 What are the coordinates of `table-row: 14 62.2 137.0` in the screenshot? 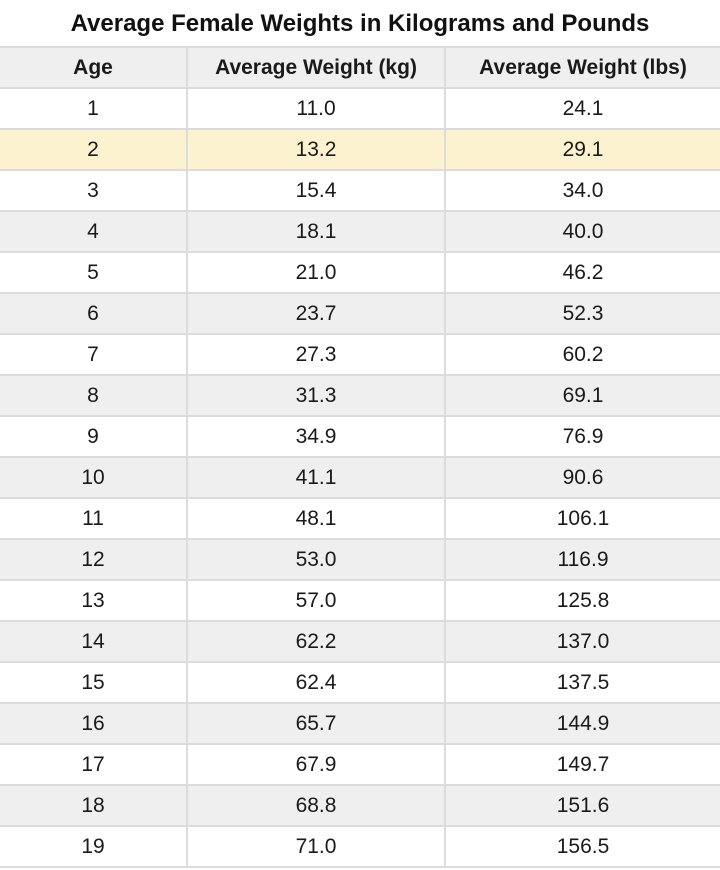 It's located at (360, 641).